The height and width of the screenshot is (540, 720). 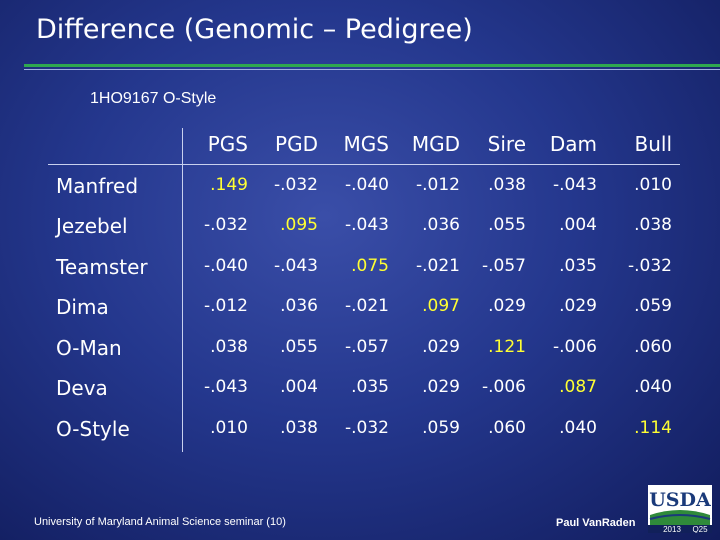 I want to click on footer-author: Paul VanRaden, so click(x=596, y=523).